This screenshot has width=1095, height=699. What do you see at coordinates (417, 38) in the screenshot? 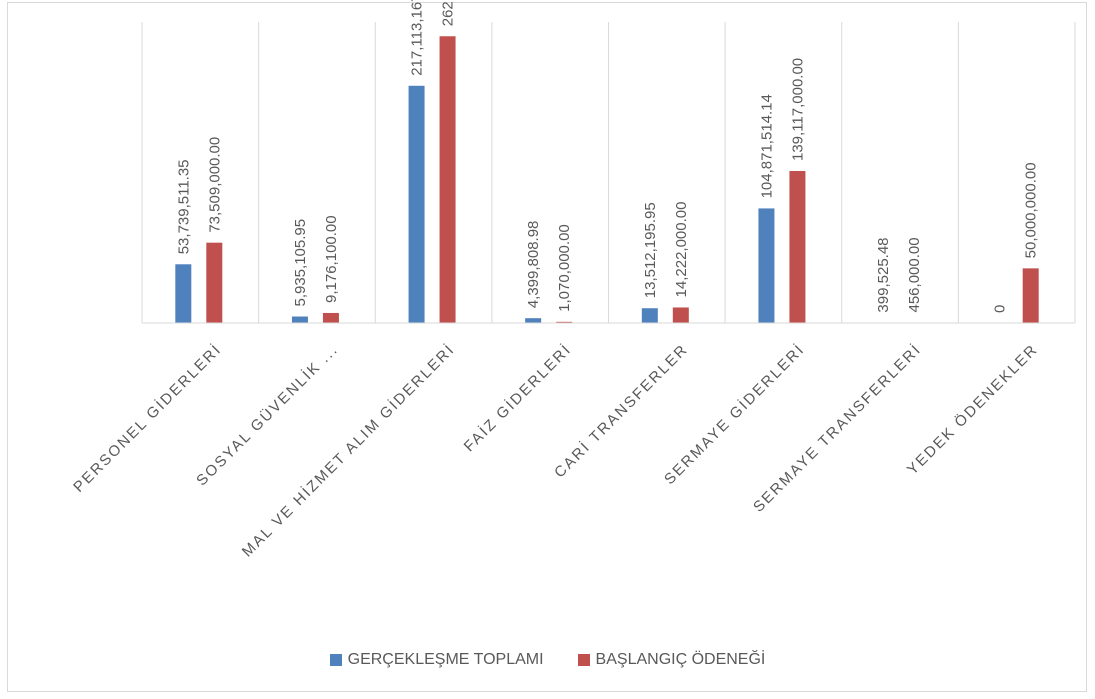
I see `data-label-series-1-3: 217,113,167.09` at bounding box center [417, 38].